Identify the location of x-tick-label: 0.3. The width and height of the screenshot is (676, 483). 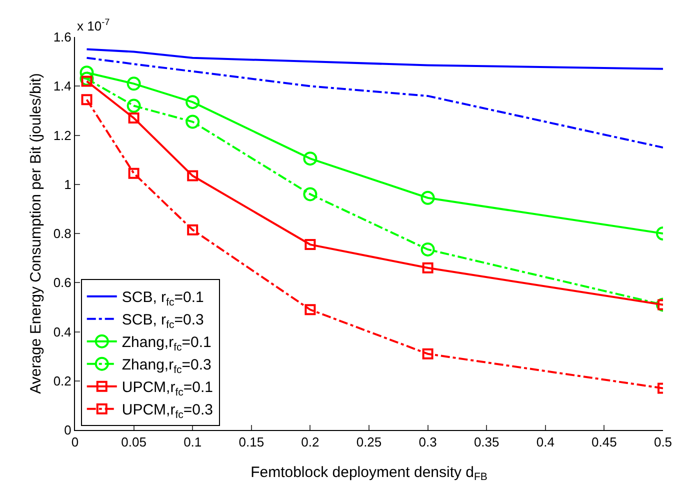
(427, 442).